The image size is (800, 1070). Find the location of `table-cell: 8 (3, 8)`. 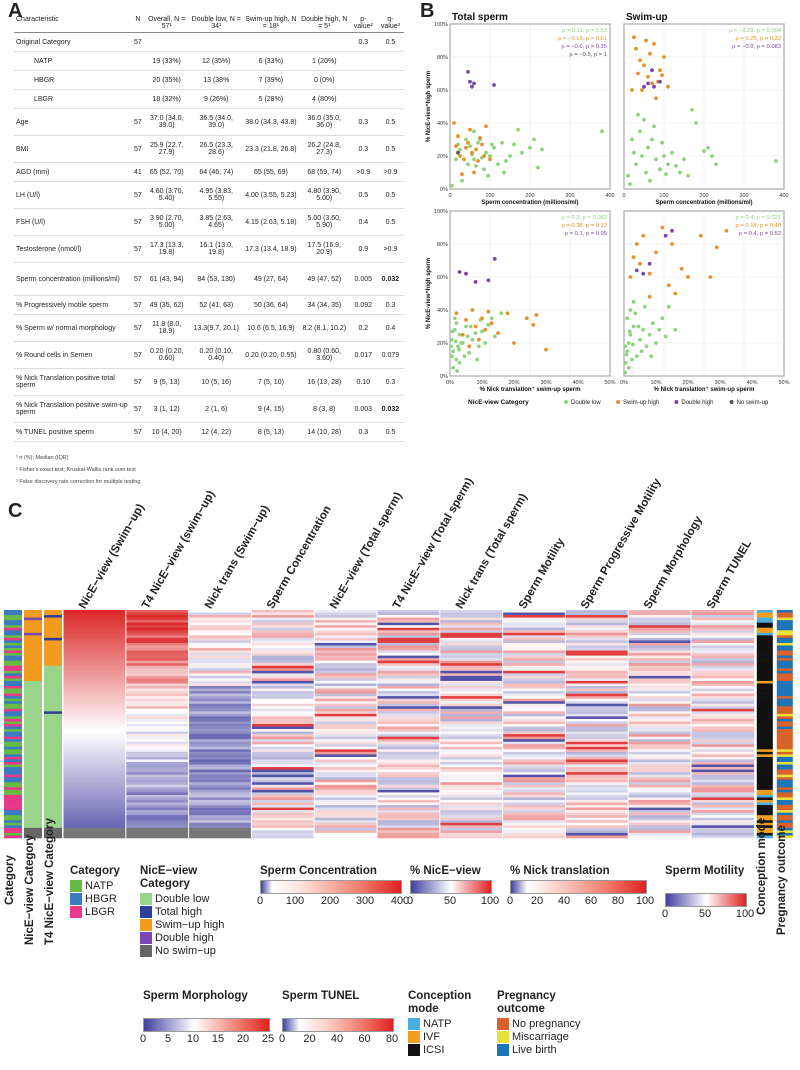

table-cell: 8 (3, 8) is located at coordinates (324, 409).